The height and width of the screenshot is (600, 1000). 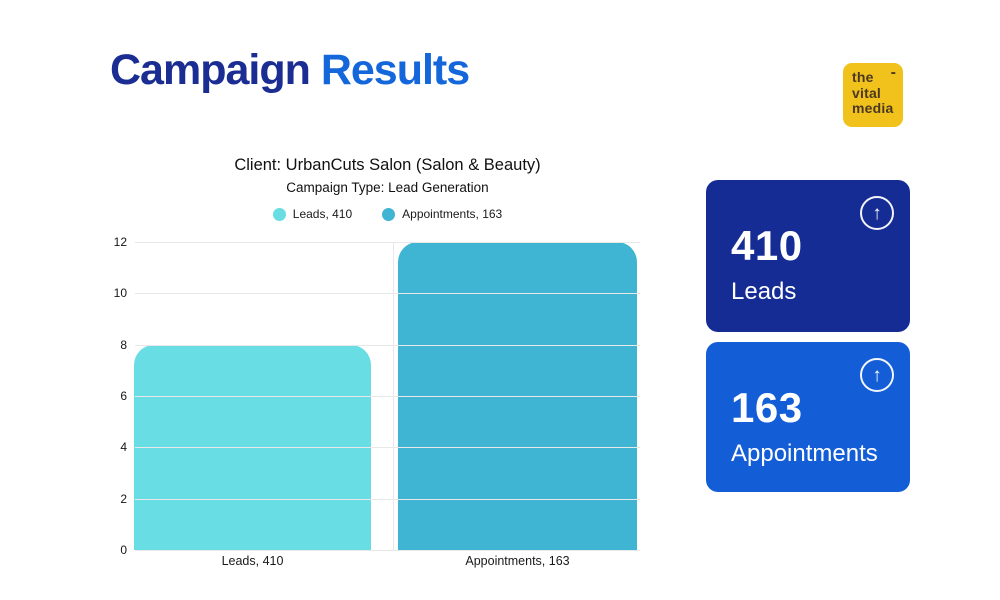 What do you see at coordinates (123, 550) in the screenshot?
I see `y-axis-tick-label: 0` at bounding box center [123, 550].